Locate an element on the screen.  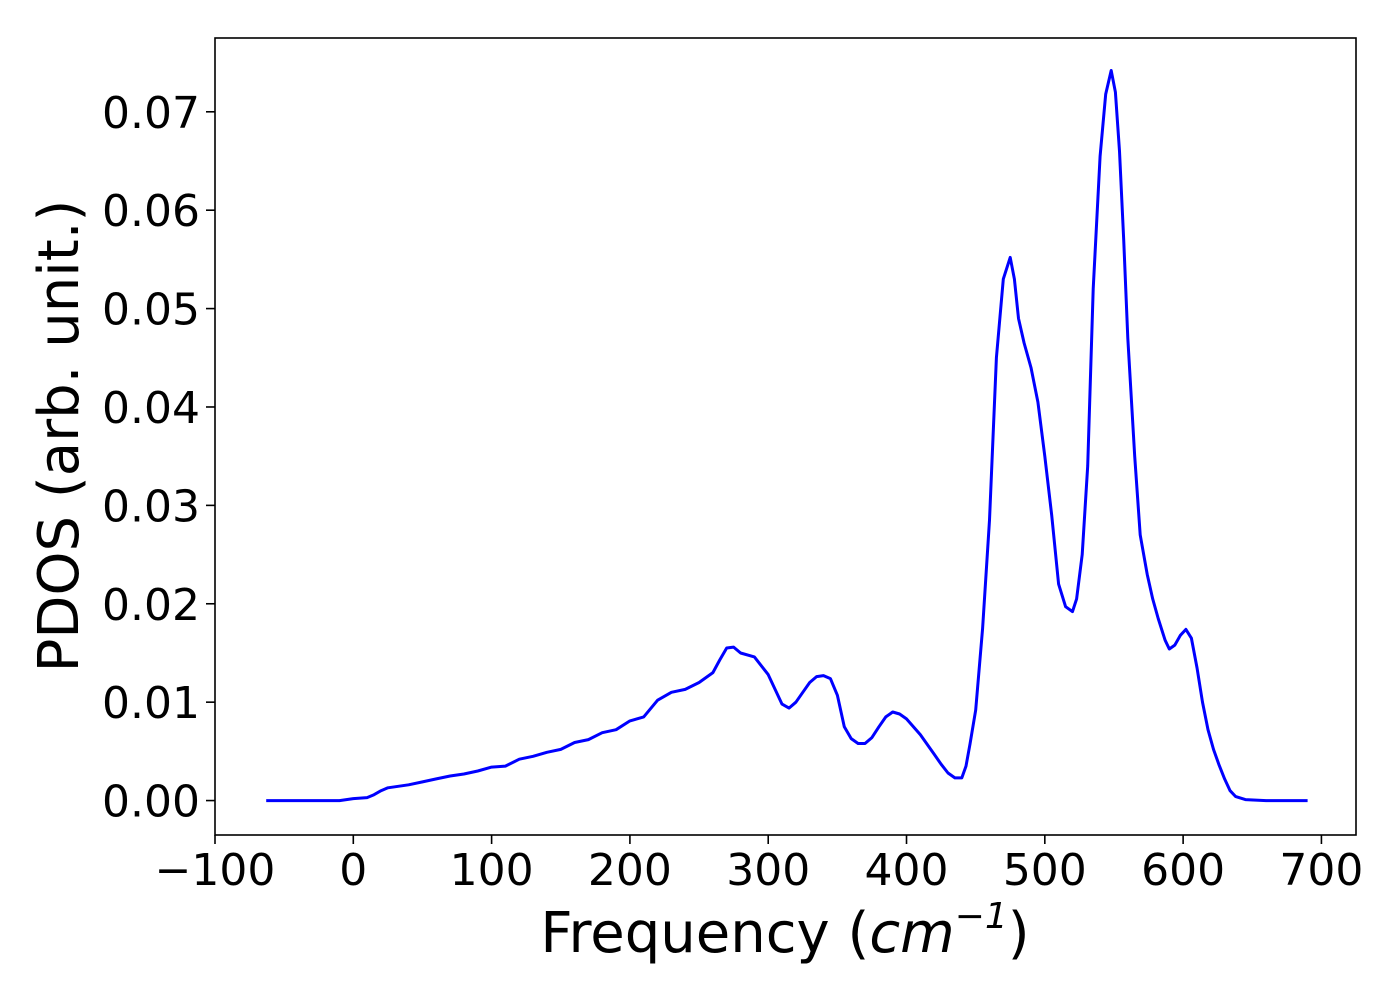
x-tick-label: 0 is located at coordinates (353, 870).